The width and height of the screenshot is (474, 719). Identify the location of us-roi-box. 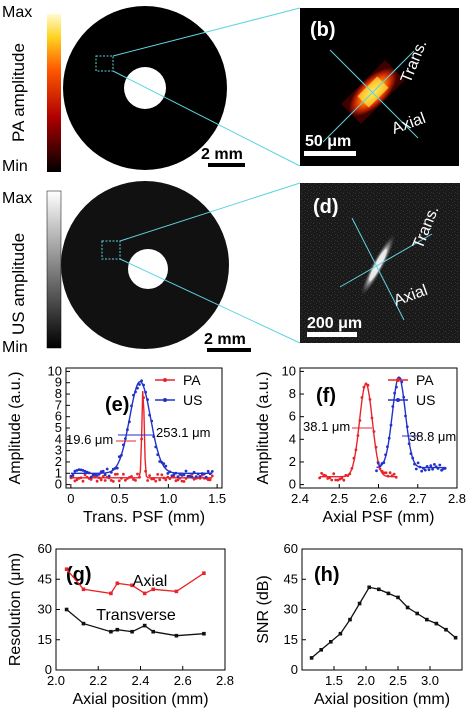
(111, 250).